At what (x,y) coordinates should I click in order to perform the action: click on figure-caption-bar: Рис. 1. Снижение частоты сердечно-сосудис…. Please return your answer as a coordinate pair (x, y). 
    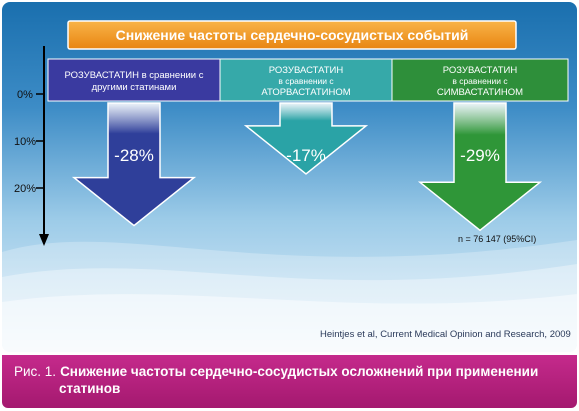
    Looking at the image, I should click on (289, 381).